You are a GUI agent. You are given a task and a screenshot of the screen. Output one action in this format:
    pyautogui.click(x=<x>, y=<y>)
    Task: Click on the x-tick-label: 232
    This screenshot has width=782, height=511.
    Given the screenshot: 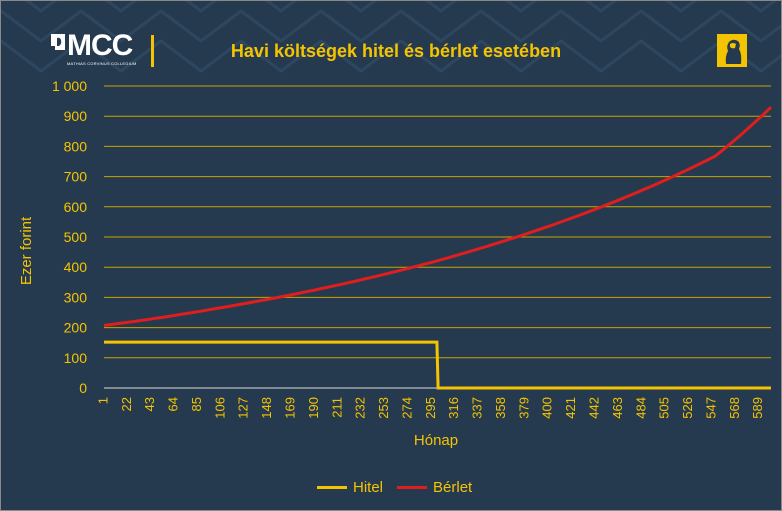 What is the action you would take?
    pyautogui.click(x=360, y=408)
    